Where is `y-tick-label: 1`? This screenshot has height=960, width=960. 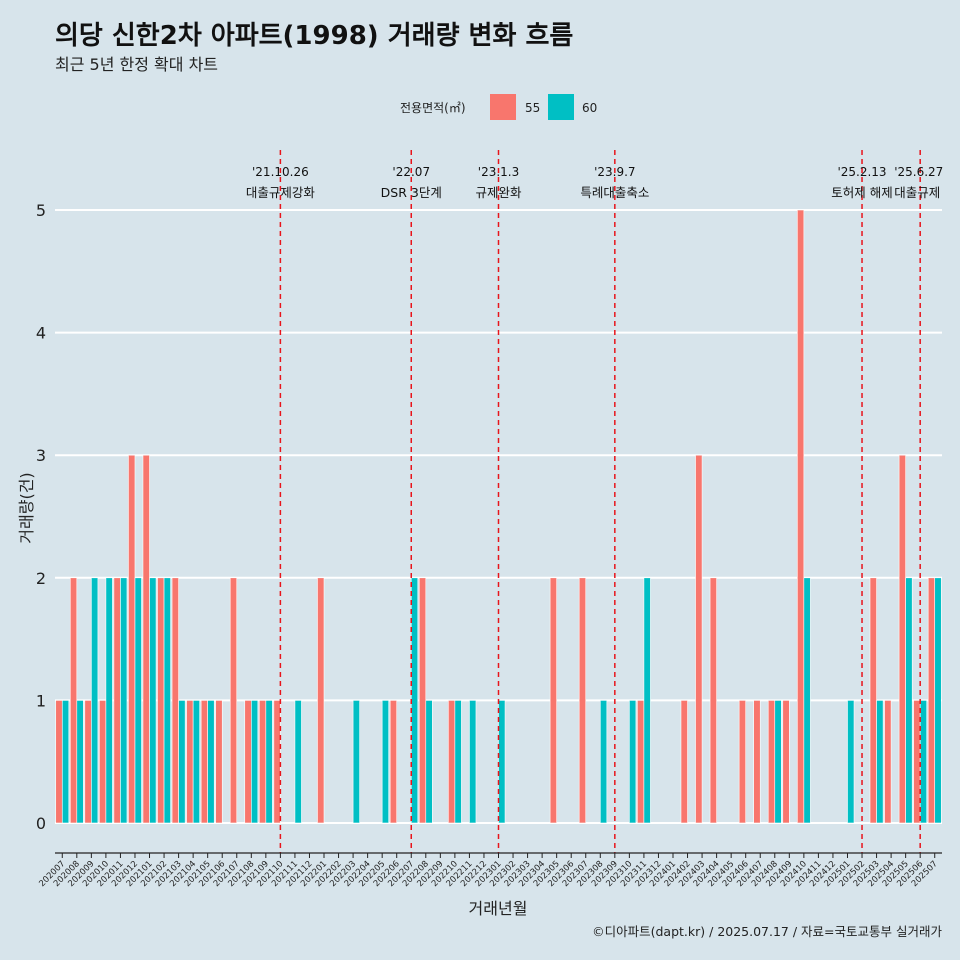 y-tick-label: 1 is located at coordinates (41, 700).